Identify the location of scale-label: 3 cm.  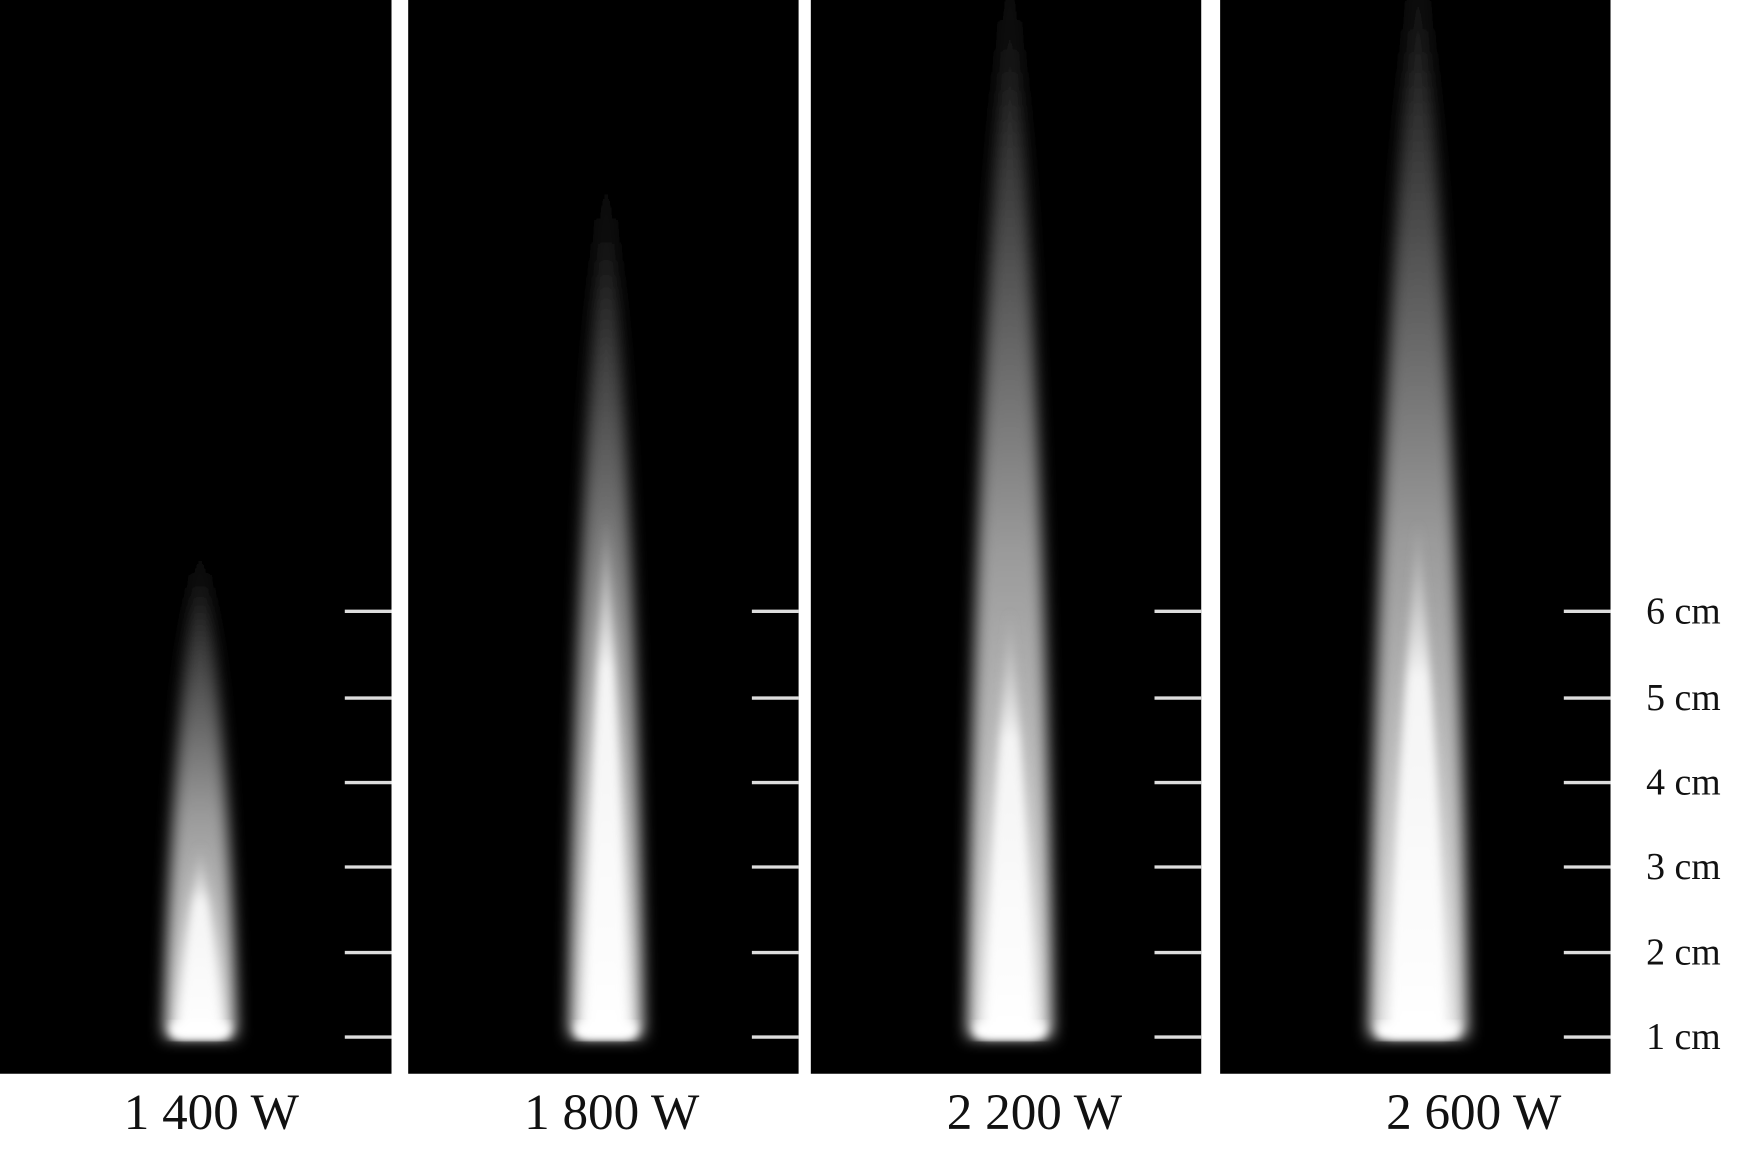
(1683, 867).